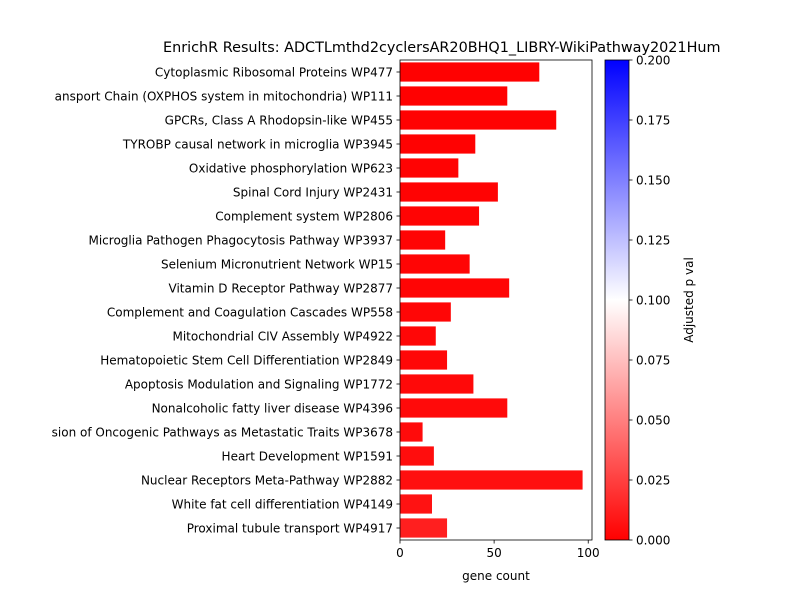 This screenshot has height=600, width=800. Describe the element at coordinates (617, 300) in the screenshot. I see `colorbar` at that location.